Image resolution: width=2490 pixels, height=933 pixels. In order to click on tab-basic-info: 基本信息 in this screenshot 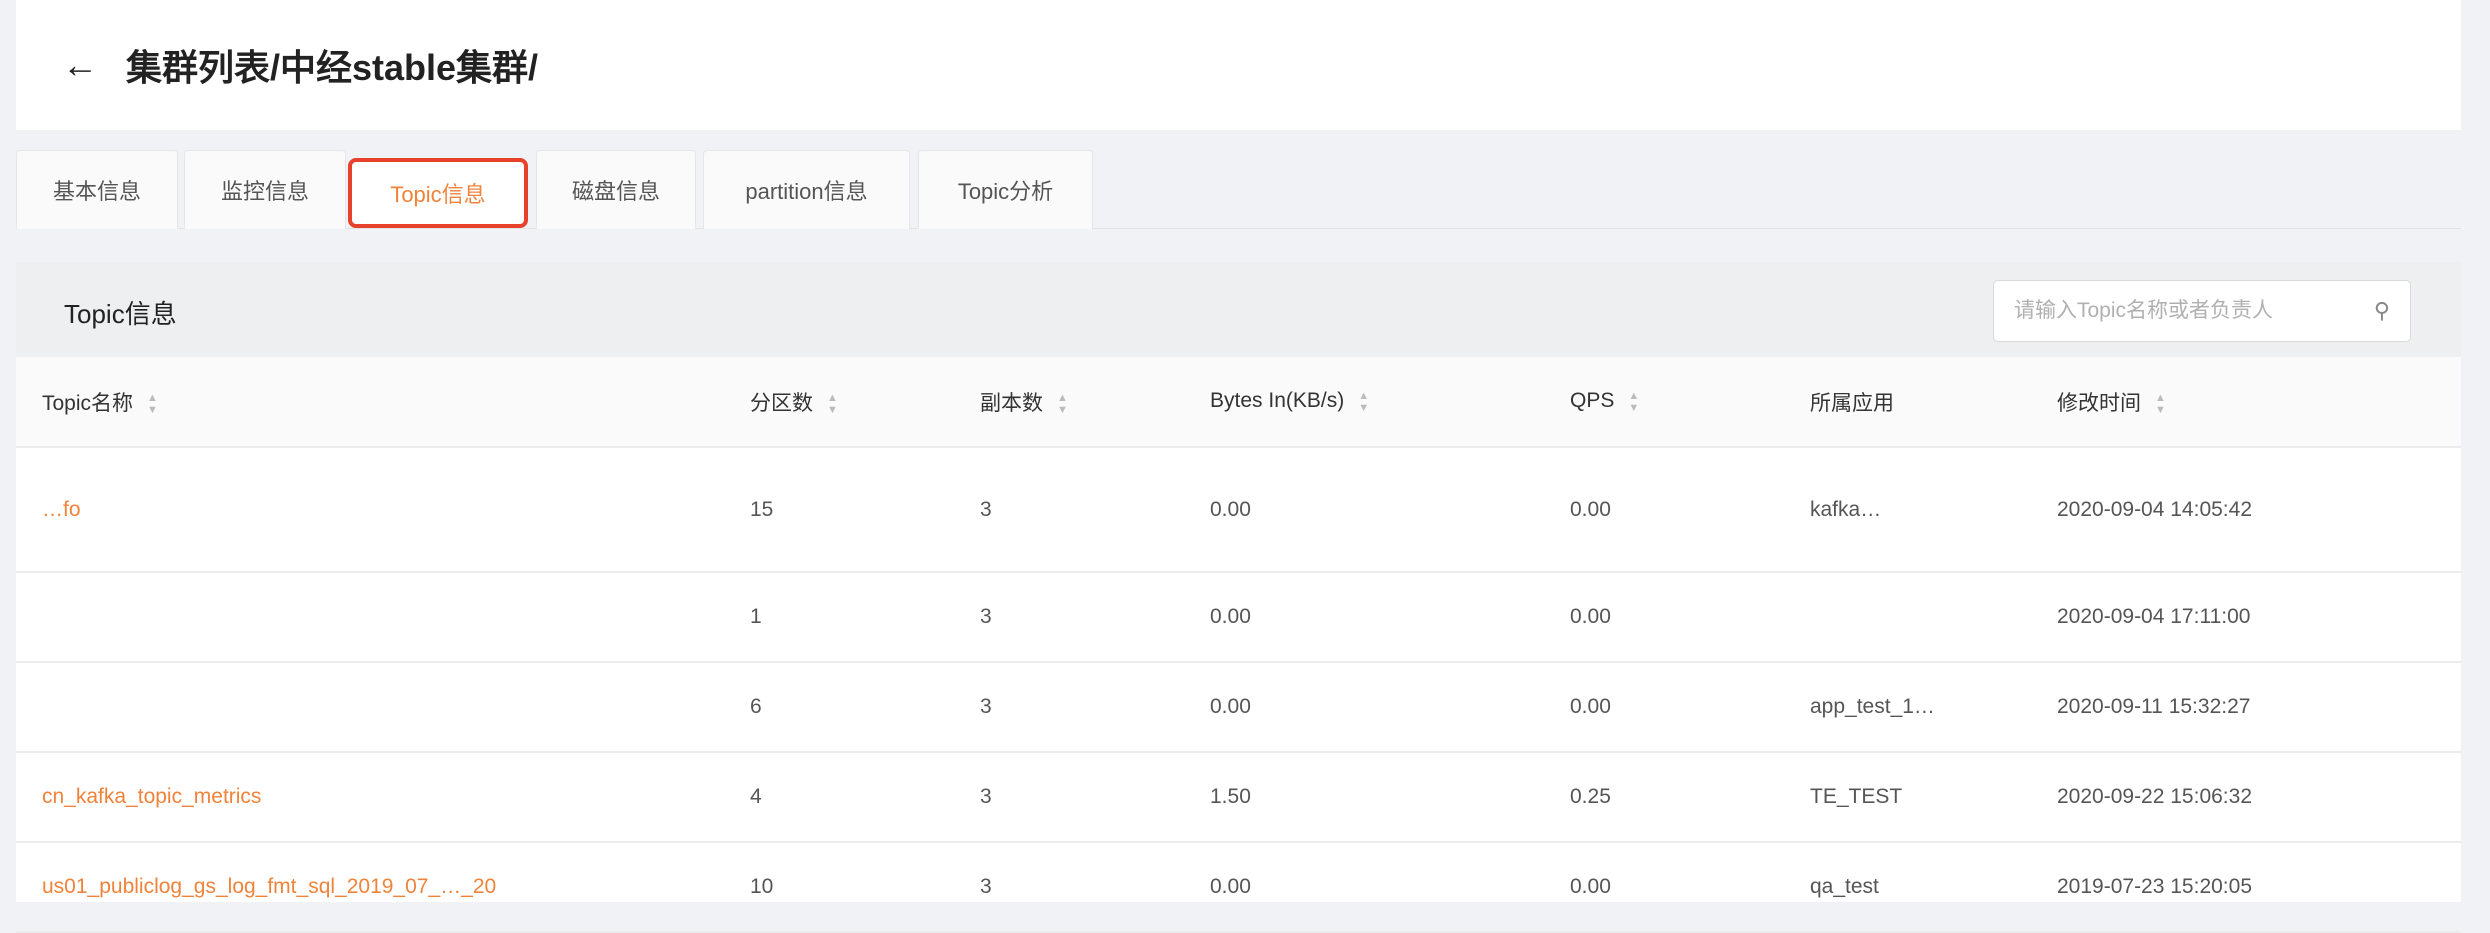, I will do `click(97, 189)`.